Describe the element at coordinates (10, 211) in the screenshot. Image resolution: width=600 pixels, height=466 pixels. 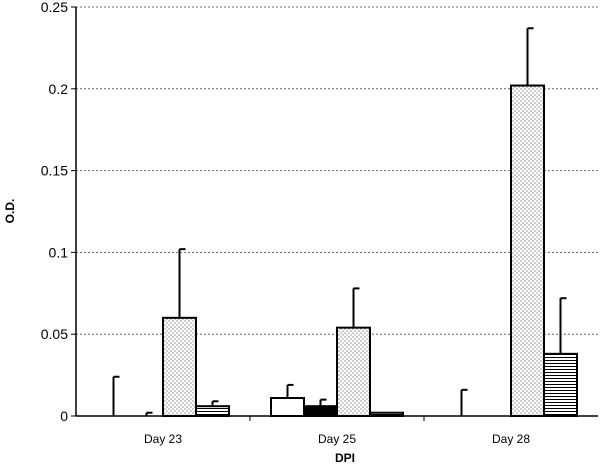
I see `y-axis-title: O.D.` at that location.